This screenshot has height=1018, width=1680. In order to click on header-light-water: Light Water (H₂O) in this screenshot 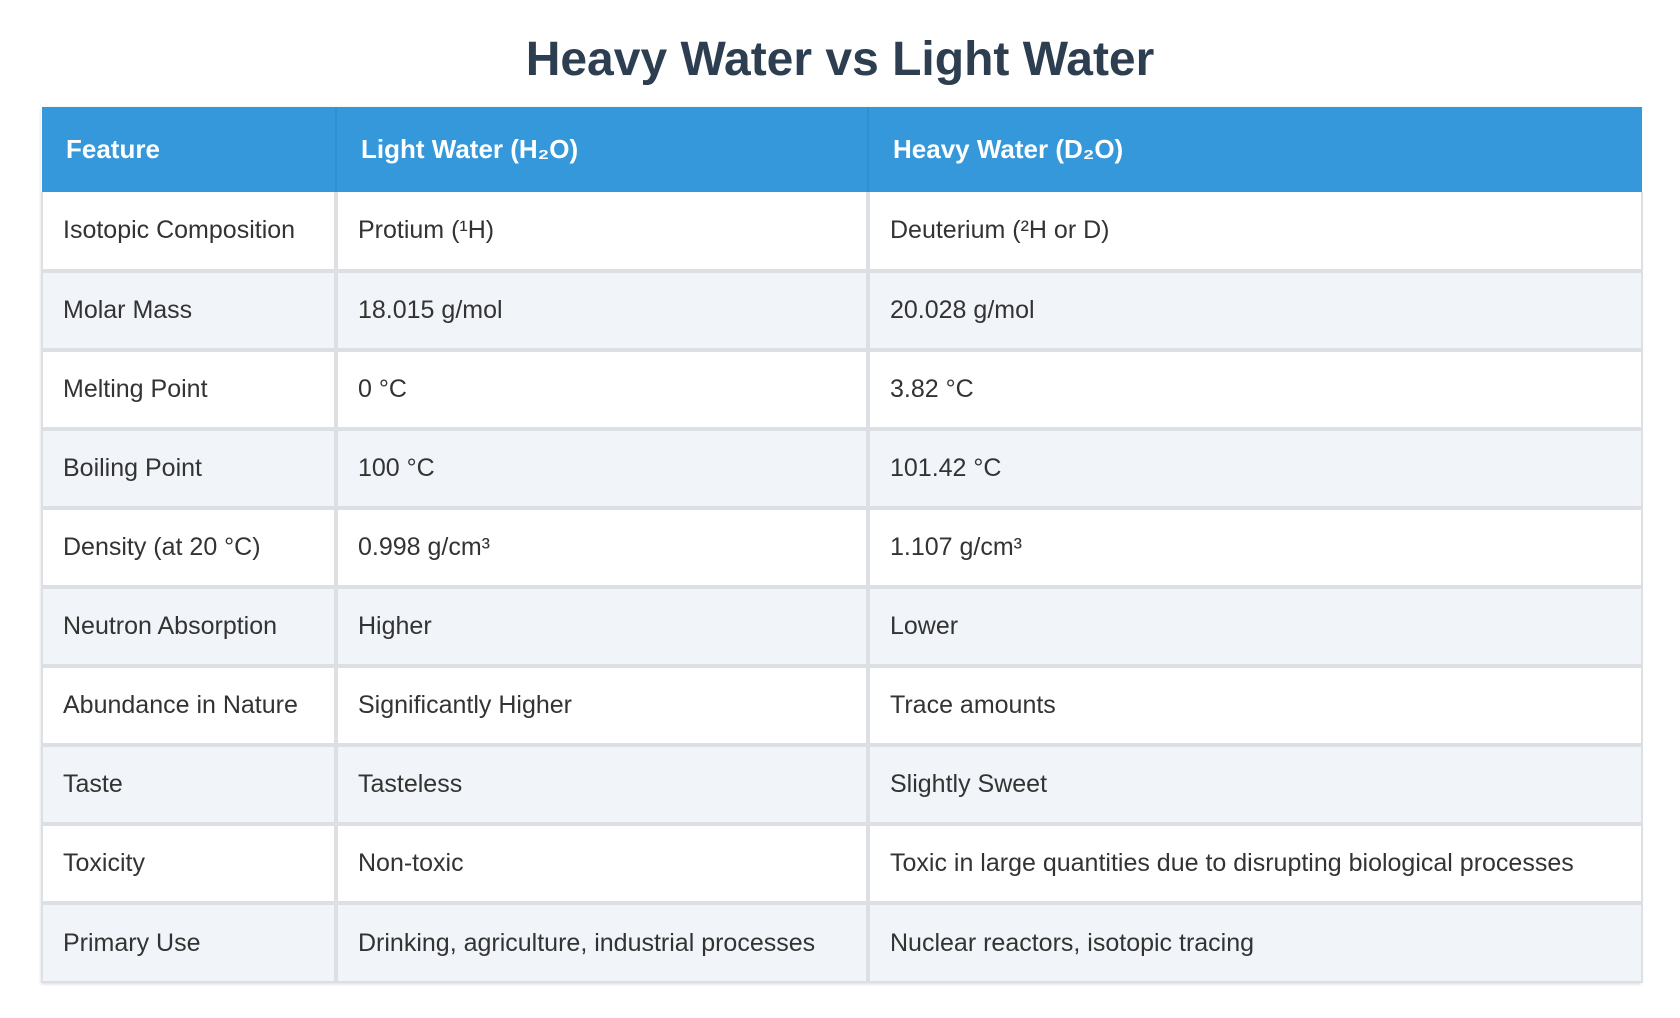, I will do `click(602, 149)`.